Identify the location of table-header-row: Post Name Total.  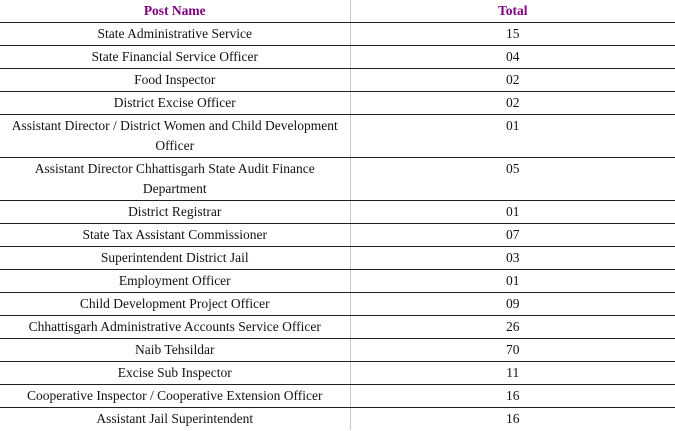
(337, 11).